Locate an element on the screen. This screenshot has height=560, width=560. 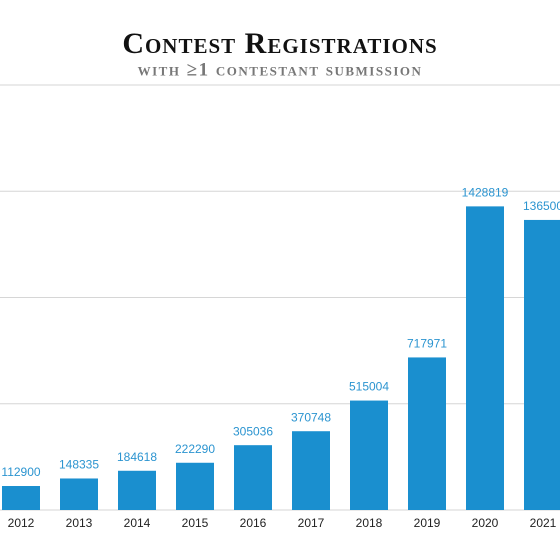
value-label: 112900 is located at coordinates (20, 472).